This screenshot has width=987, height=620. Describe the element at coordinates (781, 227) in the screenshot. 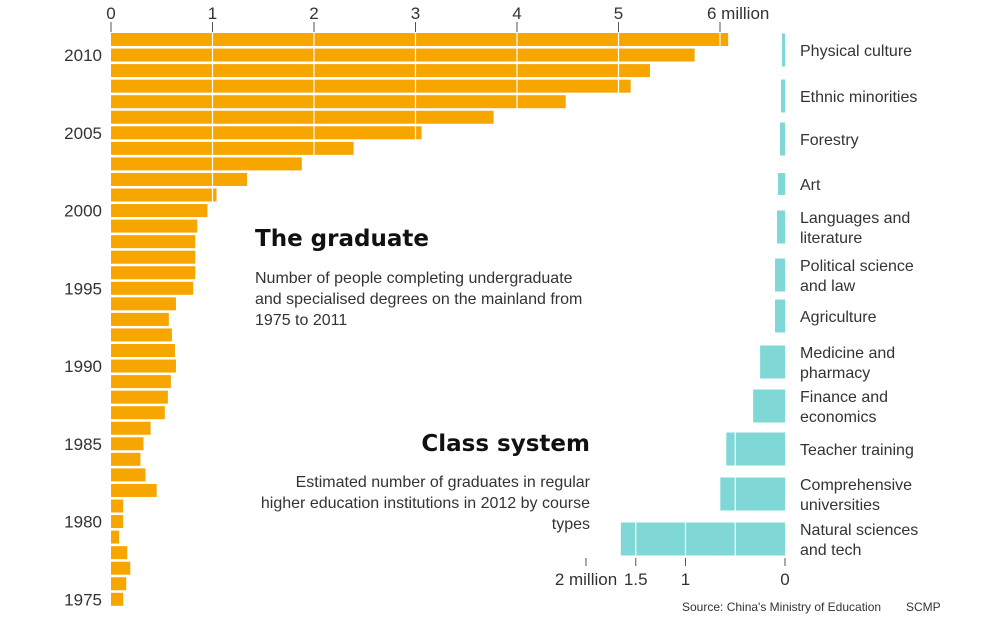

I see `bar-languages-and-literature` at that location.